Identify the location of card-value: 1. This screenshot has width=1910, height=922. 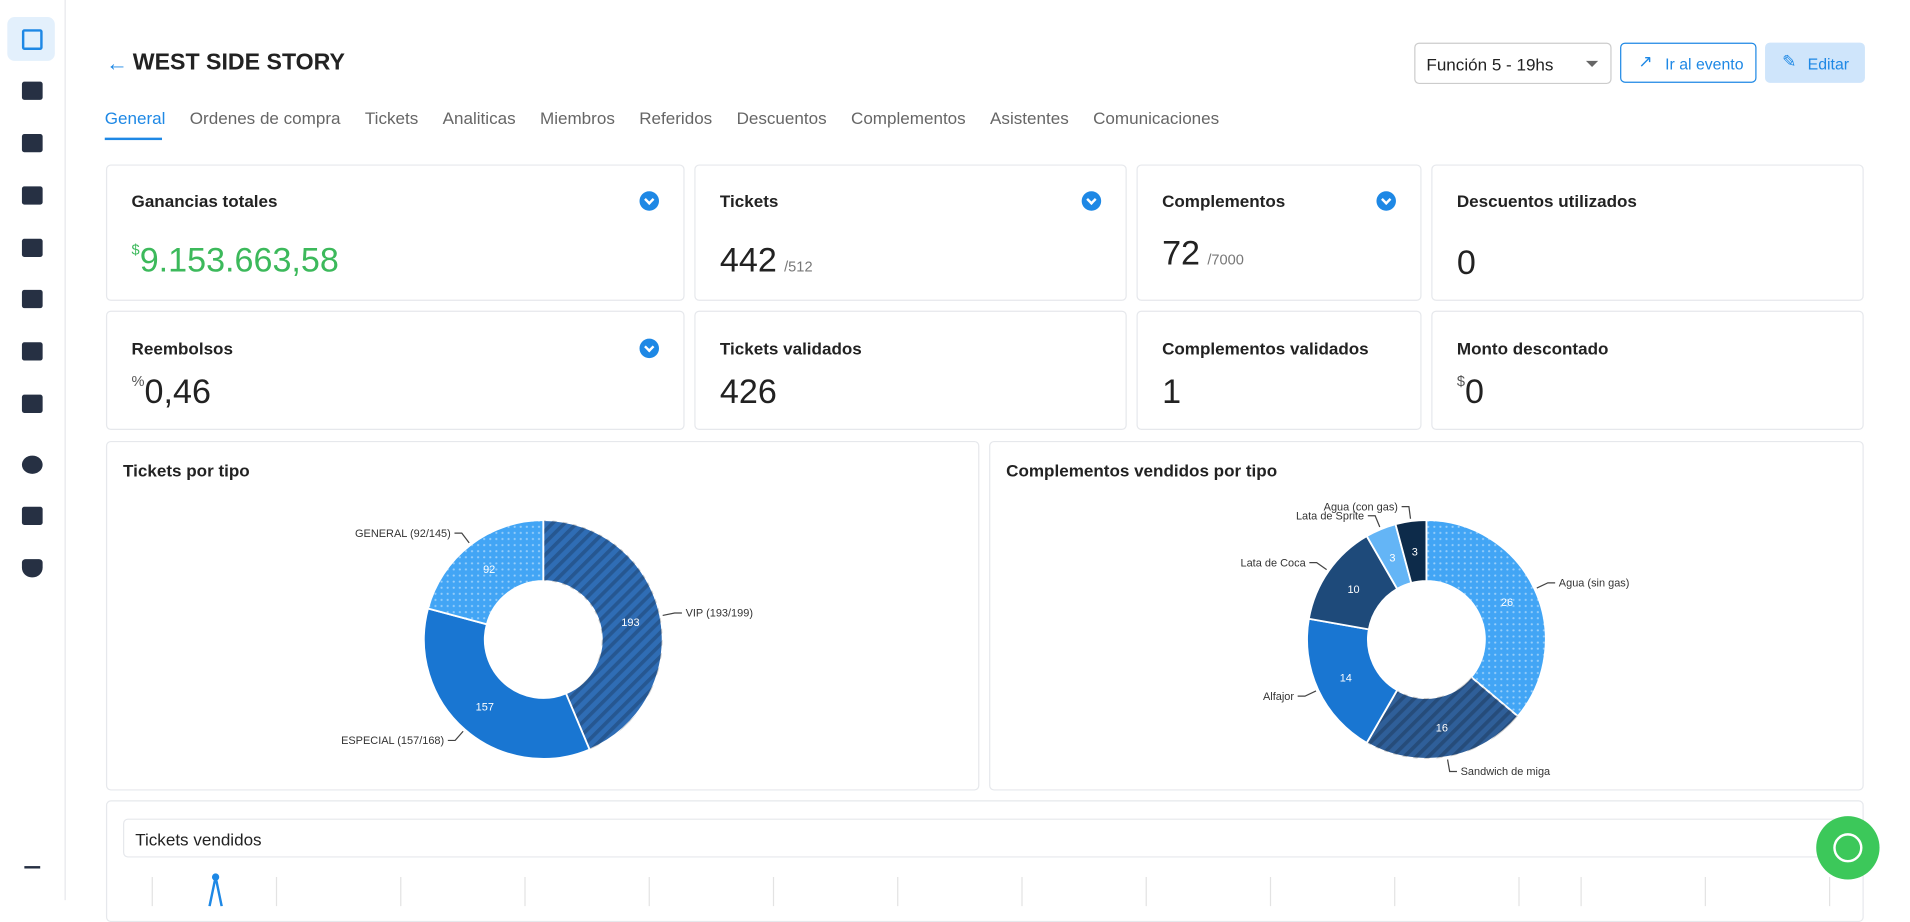
(1172, 391).